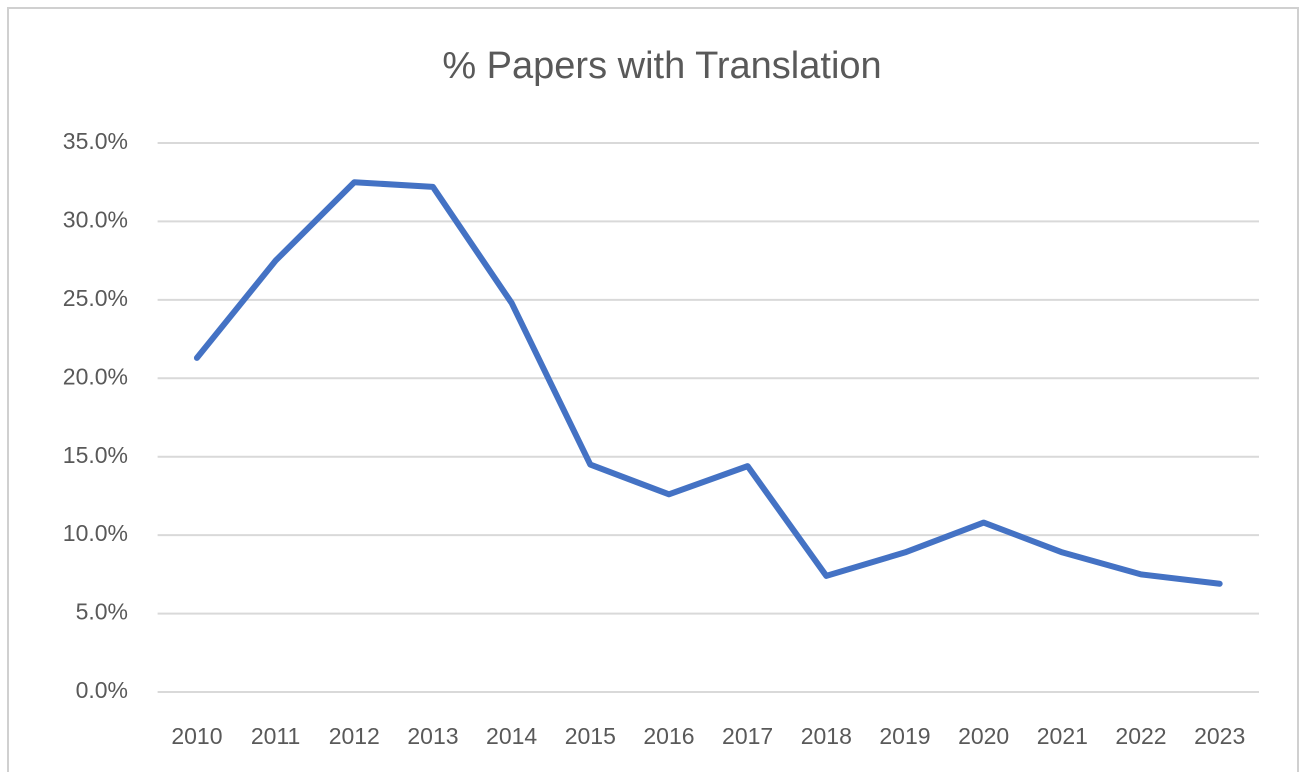 This screenshot has width=1310, height=777. Describe the element at coordinates (983, 736) in the screenshot. I see `x-tick-label: 2020` at that location.